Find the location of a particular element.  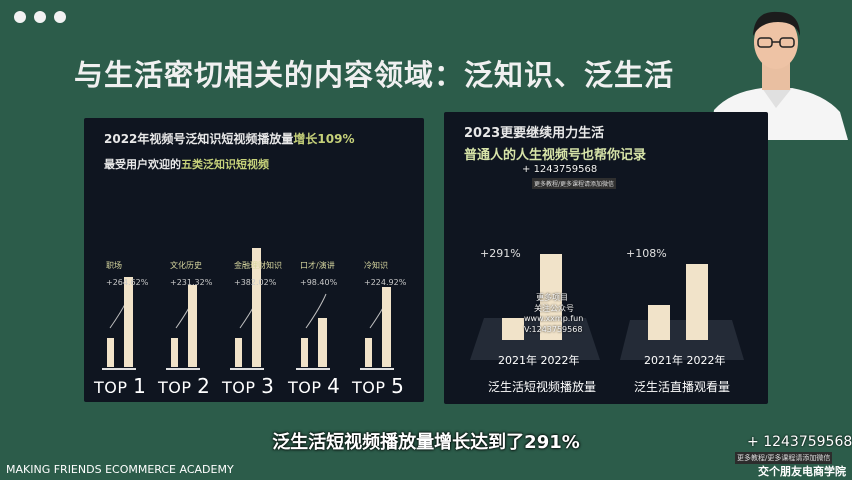

watermark-tag: 更多教程/更多课程请添加微信 is located at coordinates (574, 183).